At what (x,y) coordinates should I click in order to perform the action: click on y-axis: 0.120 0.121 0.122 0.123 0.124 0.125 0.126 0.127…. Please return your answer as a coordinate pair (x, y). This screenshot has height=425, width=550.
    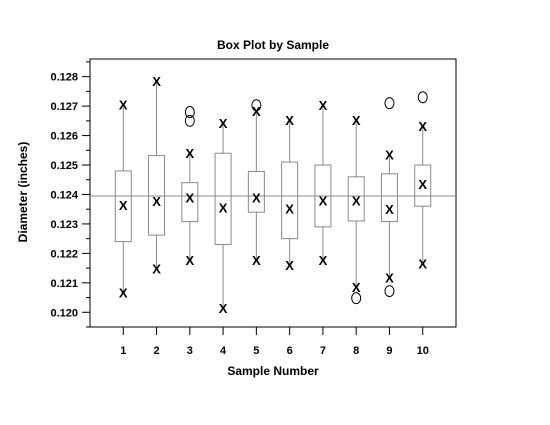
    Looking at the image, I should click on (70, 194).